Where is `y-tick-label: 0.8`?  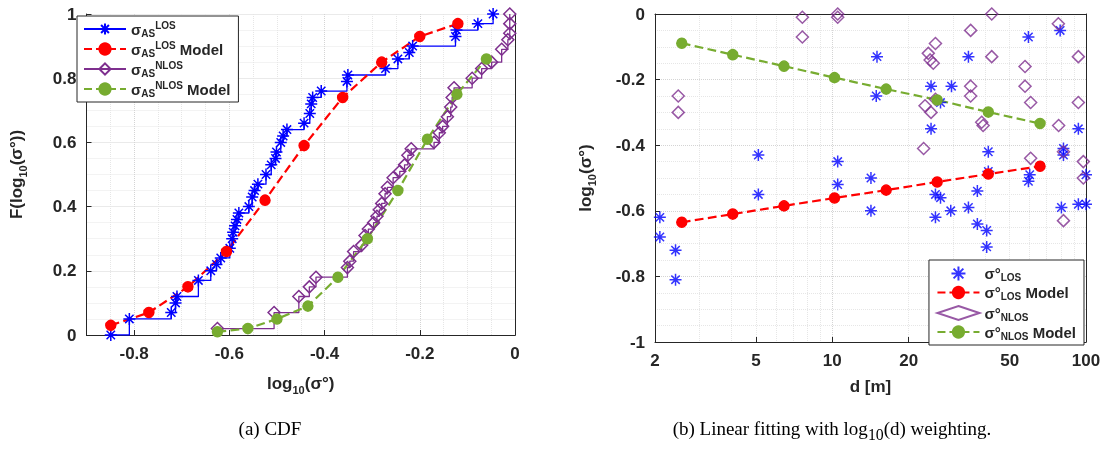
y-tick-label: 0.8 is located at coordinates (64, 78).